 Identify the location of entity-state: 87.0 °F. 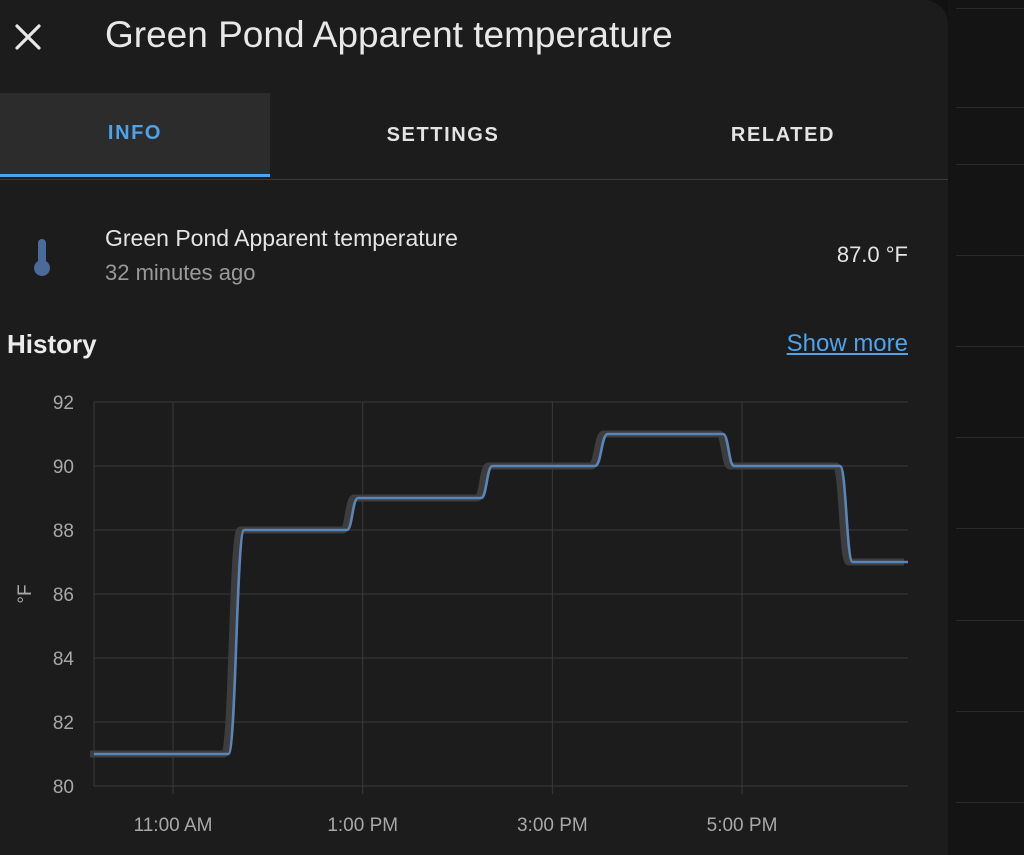
(872, 254).